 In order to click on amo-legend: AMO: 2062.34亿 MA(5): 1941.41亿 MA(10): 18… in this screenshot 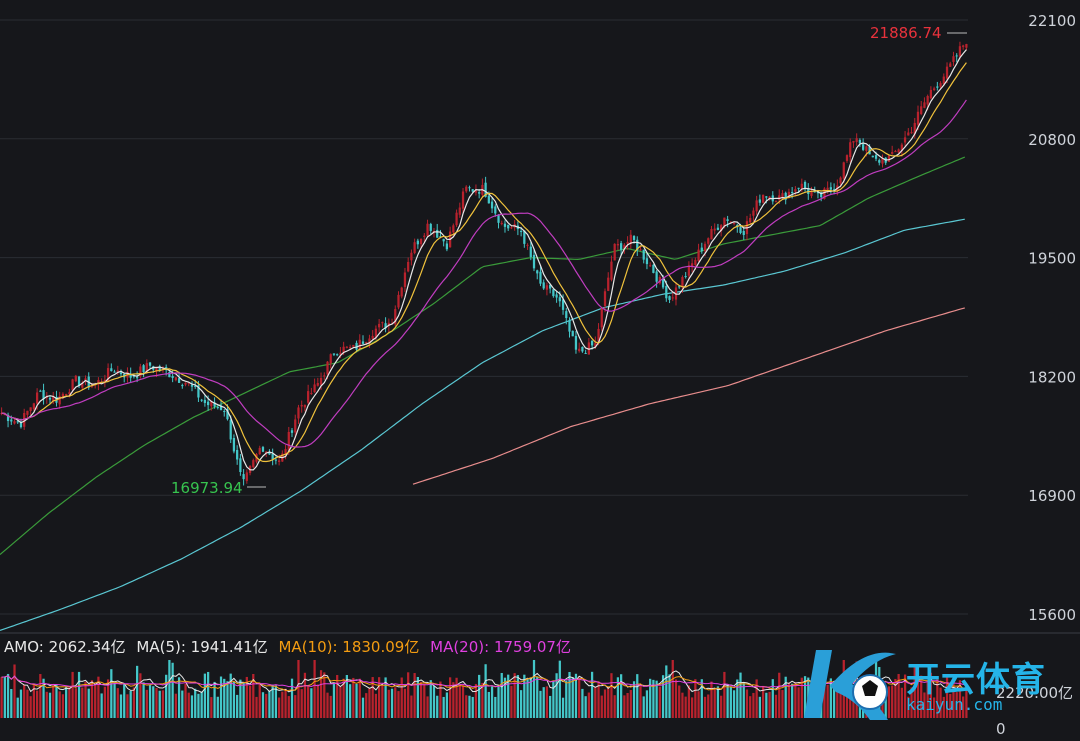, I will do `click(290, 647)`.